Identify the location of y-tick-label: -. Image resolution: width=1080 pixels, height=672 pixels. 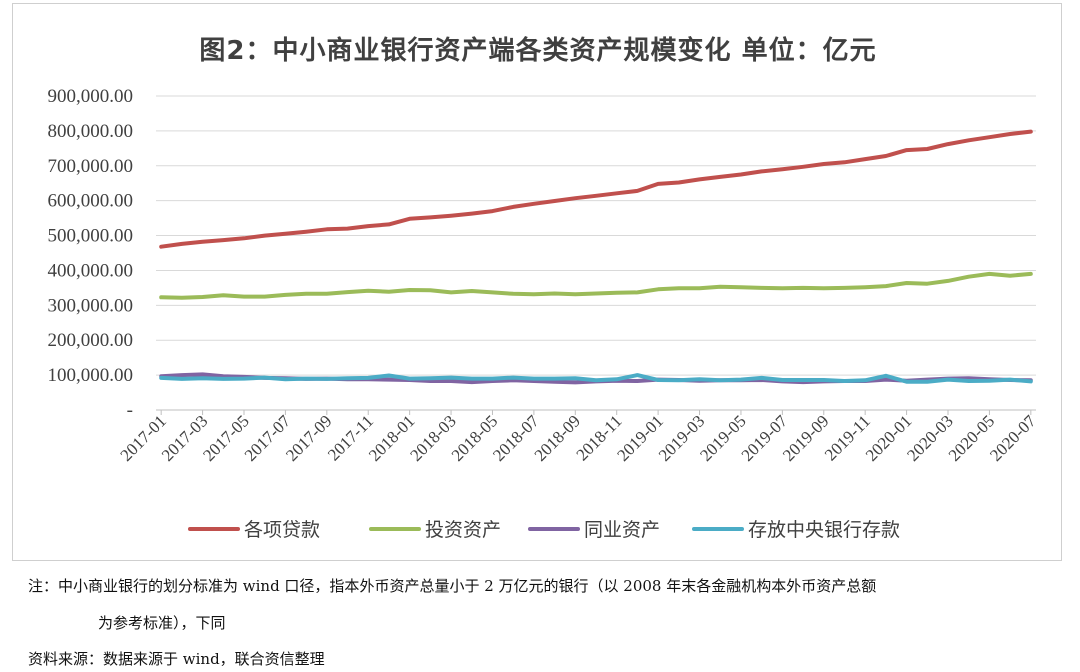
(130, 410).